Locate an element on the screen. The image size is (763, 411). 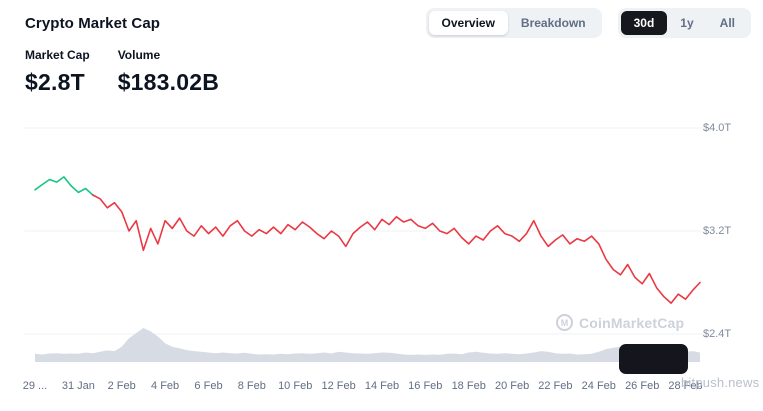
y-tick-label: $2.4T is located at coordinates (717, 334).